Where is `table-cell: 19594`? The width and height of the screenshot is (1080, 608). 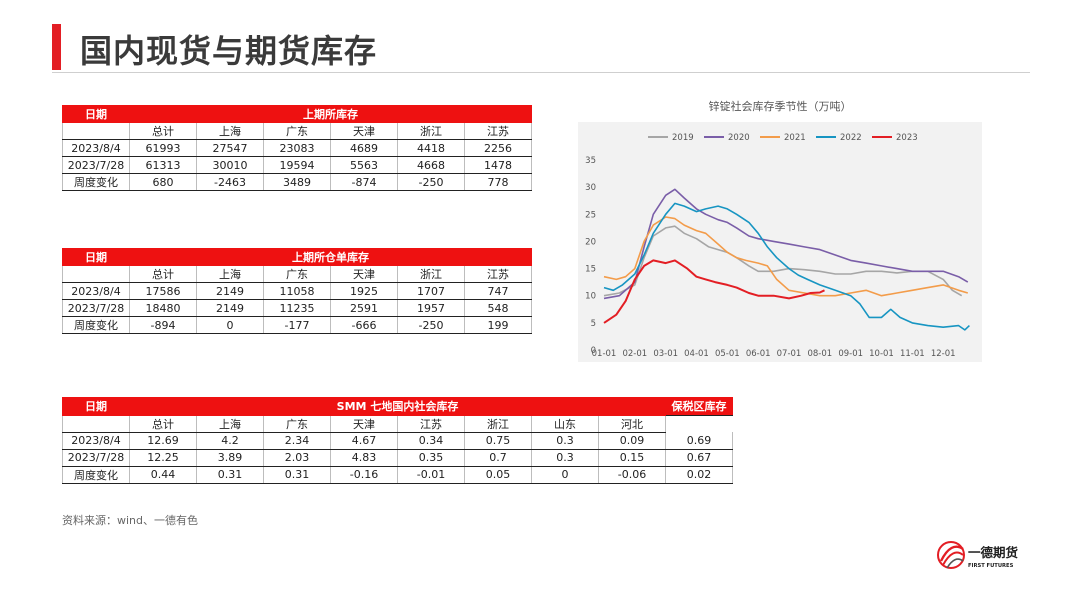
table-cell: 19594 is located at coordinates (297, 165).